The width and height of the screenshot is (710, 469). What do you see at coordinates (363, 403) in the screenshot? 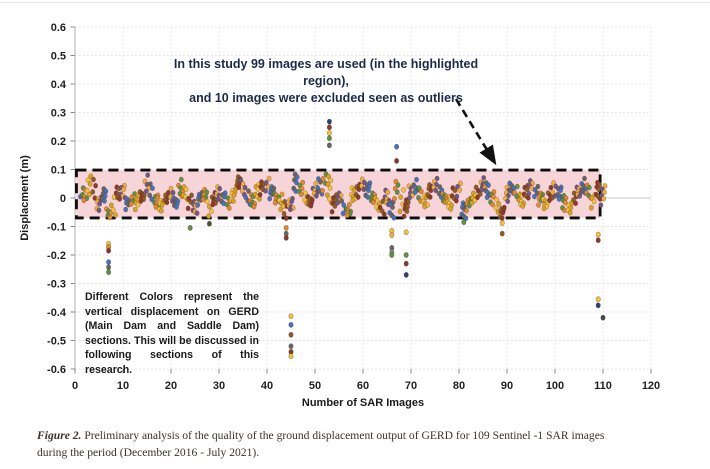
I see `x-axis-title: Number of SAR Images` at bounding box center [363, 403].